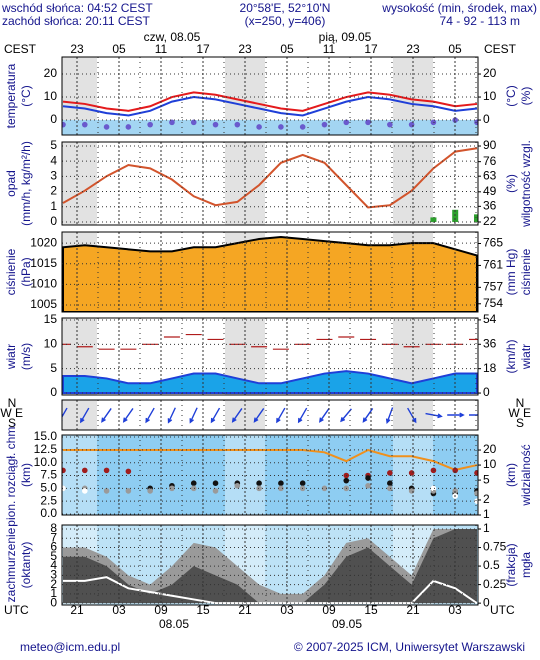 Image resolution: width=540 pixels, height=660 pixels. Describe the element at coordinates (53, 206) in the screenshot. I see `y-tick-label: 1` at that location.